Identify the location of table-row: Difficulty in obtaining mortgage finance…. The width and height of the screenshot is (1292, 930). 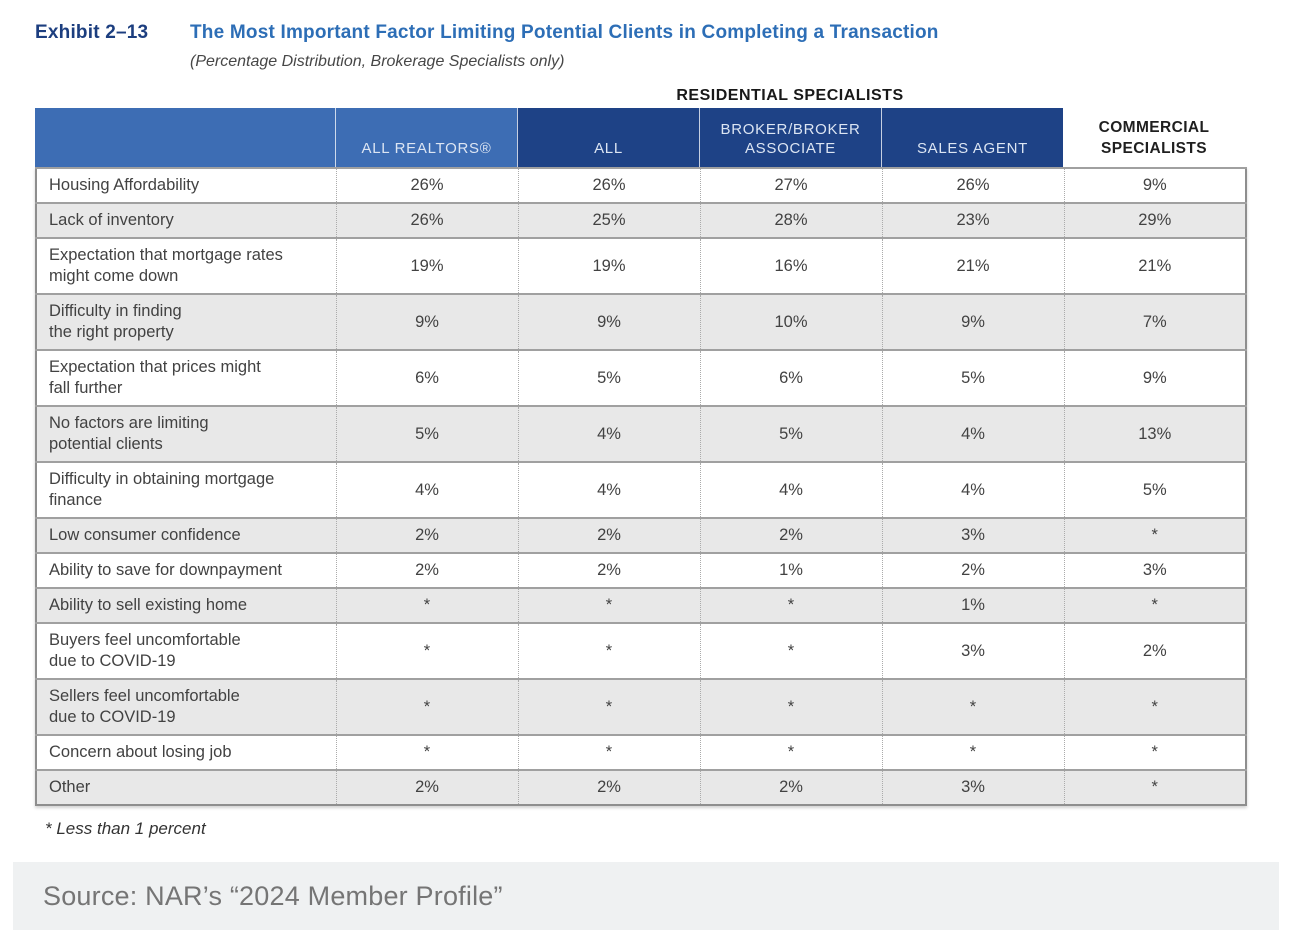
(641, 489).